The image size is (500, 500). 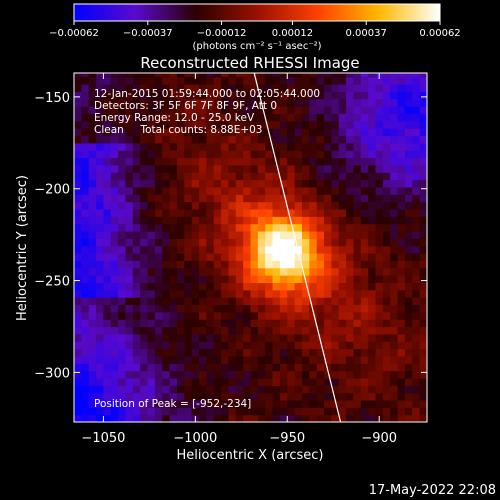 What do you see at coordinates (148, 33) in the screenshot?
I see `colorbar-tick-label: −0.00037` at bounding box center [148, 33].